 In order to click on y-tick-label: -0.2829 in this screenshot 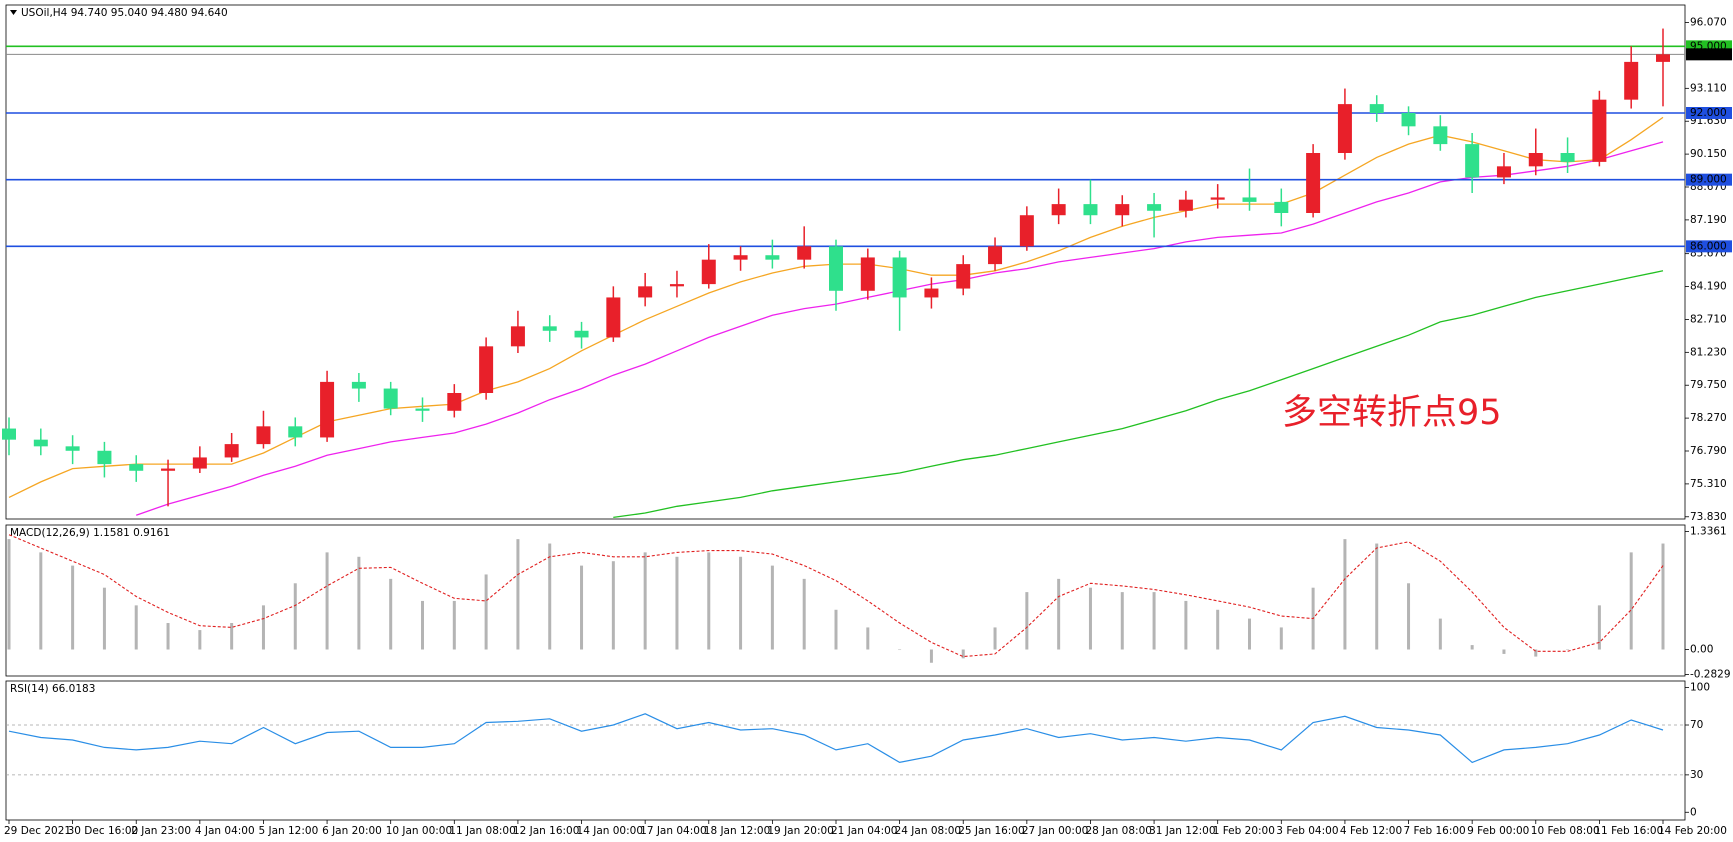, I will do `click(1710, 674)`.